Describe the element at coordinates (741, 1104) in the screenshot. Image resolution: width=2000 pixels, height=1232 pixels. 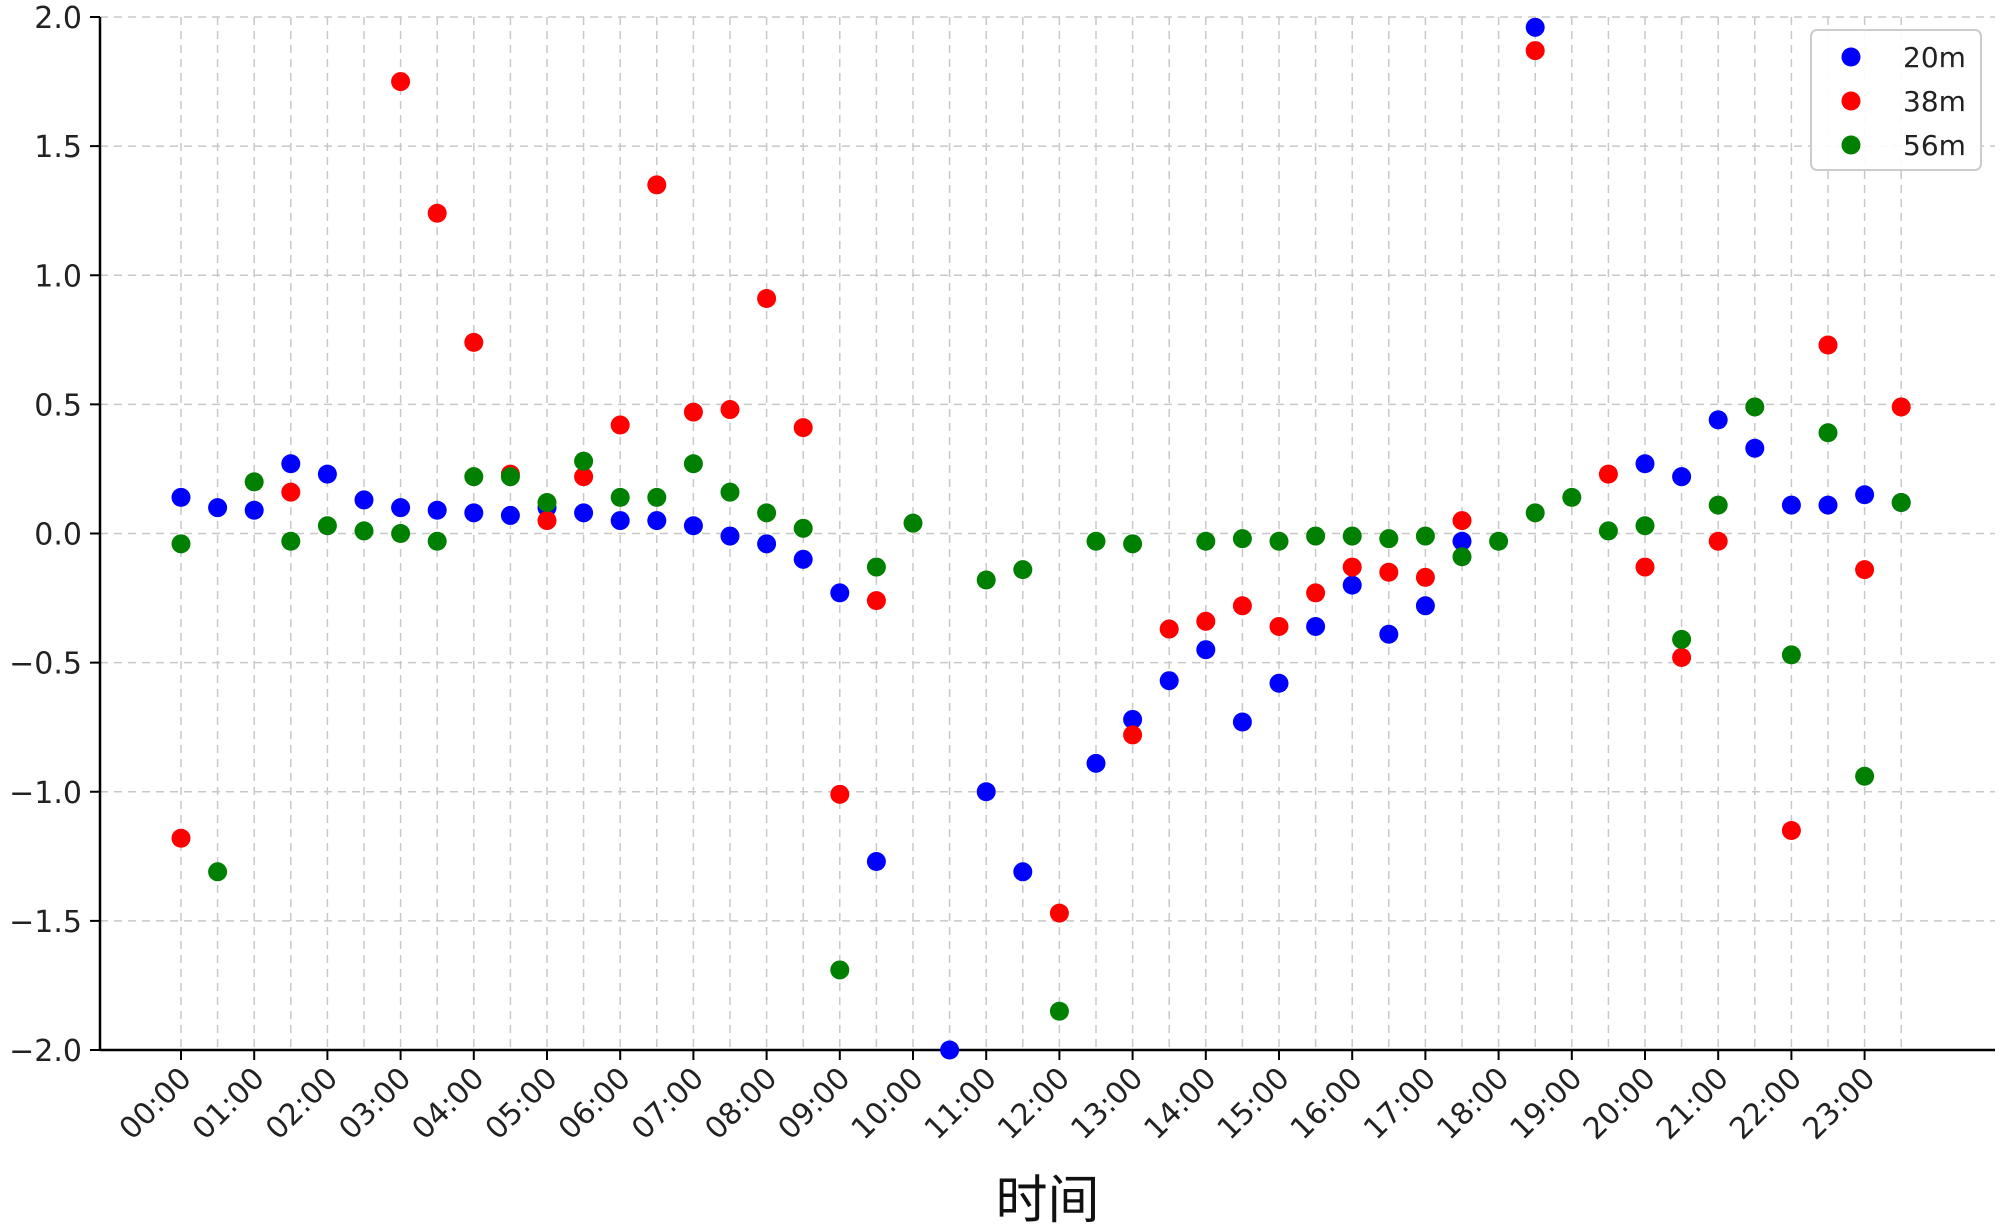
I see `x-tick-label: 08:00` at that location.